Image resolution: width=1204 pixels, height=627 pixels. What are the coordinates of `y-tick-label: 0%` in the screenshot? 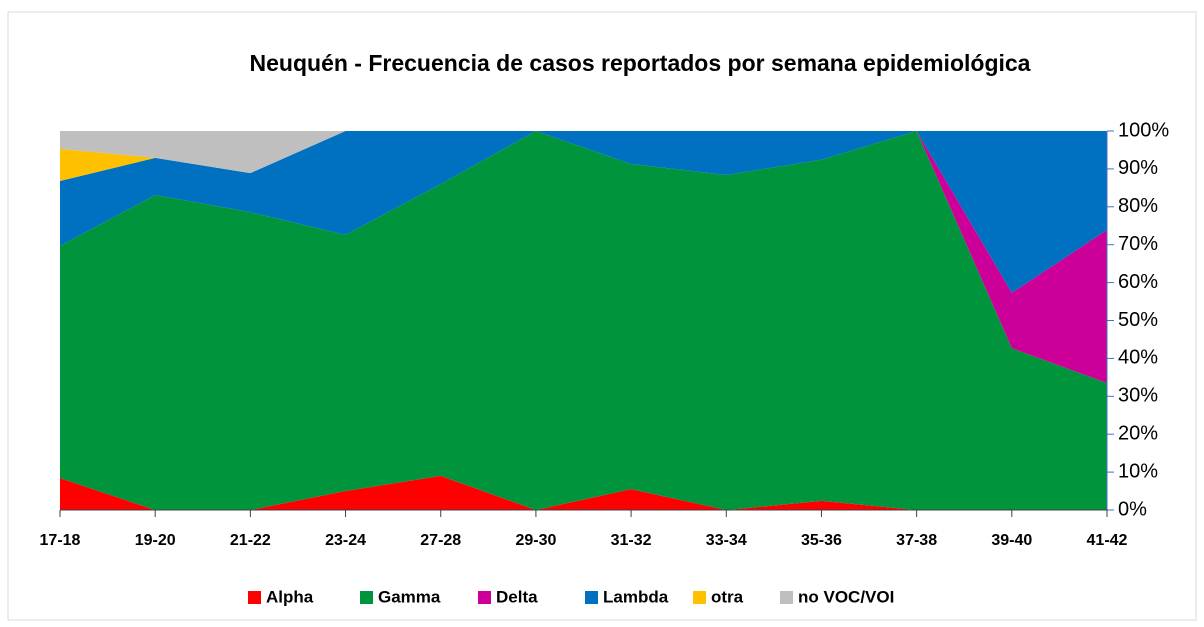 It's located at (1132, 509).